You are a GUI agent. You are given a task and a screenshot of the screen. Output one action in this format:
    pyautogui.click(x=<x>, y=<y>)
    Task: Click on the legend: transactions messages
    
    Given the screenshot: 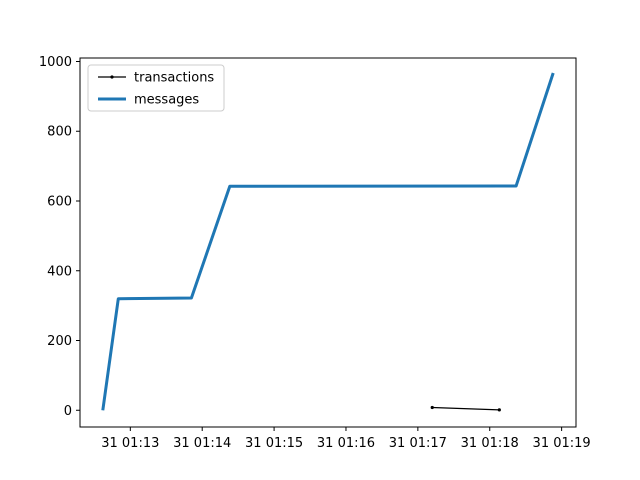 What is the action you would take?
    pyautogui.click(x=156, y=88)
    